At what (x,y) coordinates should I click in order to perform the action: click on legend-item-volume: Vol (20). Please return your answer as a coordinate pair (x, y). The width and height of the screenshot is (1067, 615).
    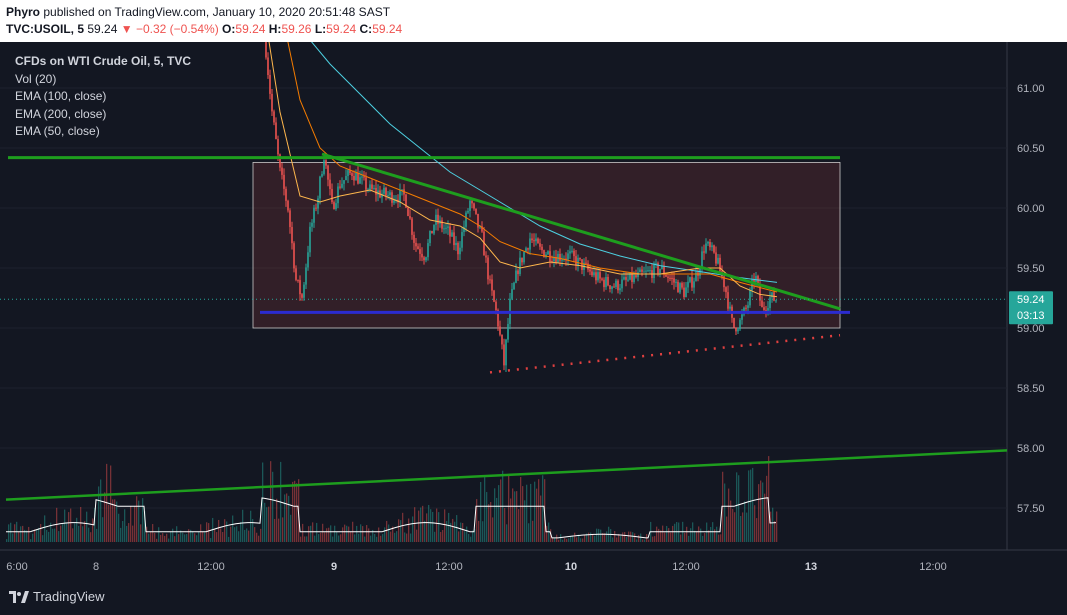
    Looking at the image, I should click on (36, 78).